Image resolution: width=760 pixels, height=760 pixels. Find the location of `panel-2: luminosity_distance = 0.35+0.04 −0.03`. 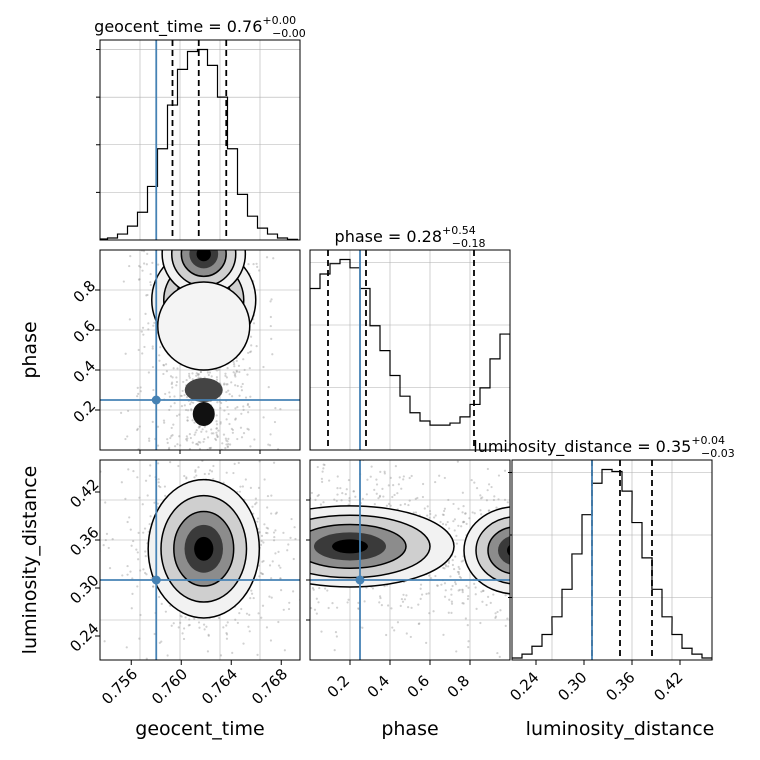

panel-2: luminosity_distance = 0.35+0.04 −0.03 is located at coordinates (604, 547).